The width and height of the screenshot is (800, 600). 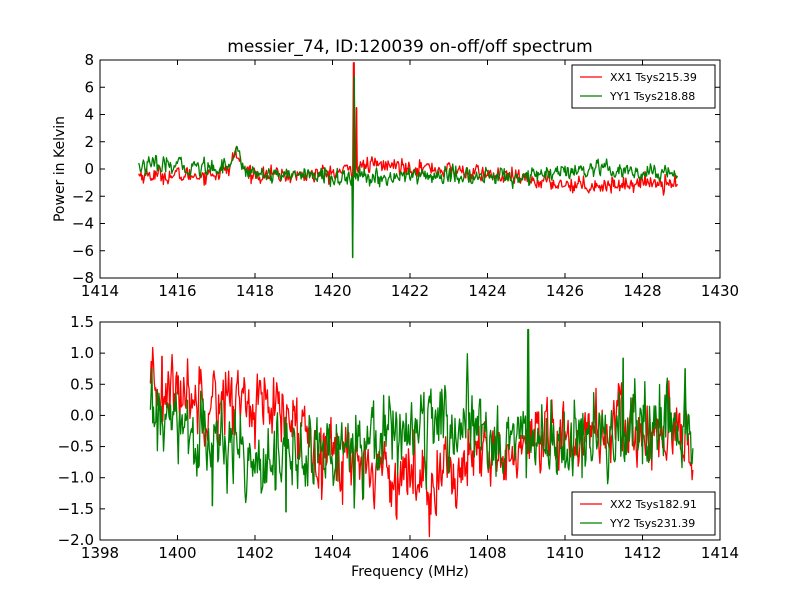 What do you see at coordinates (653, 504) in the screenshot?
I see `legend-label-1: XX2 Tsys182.91` at bounding box center [653, 504].